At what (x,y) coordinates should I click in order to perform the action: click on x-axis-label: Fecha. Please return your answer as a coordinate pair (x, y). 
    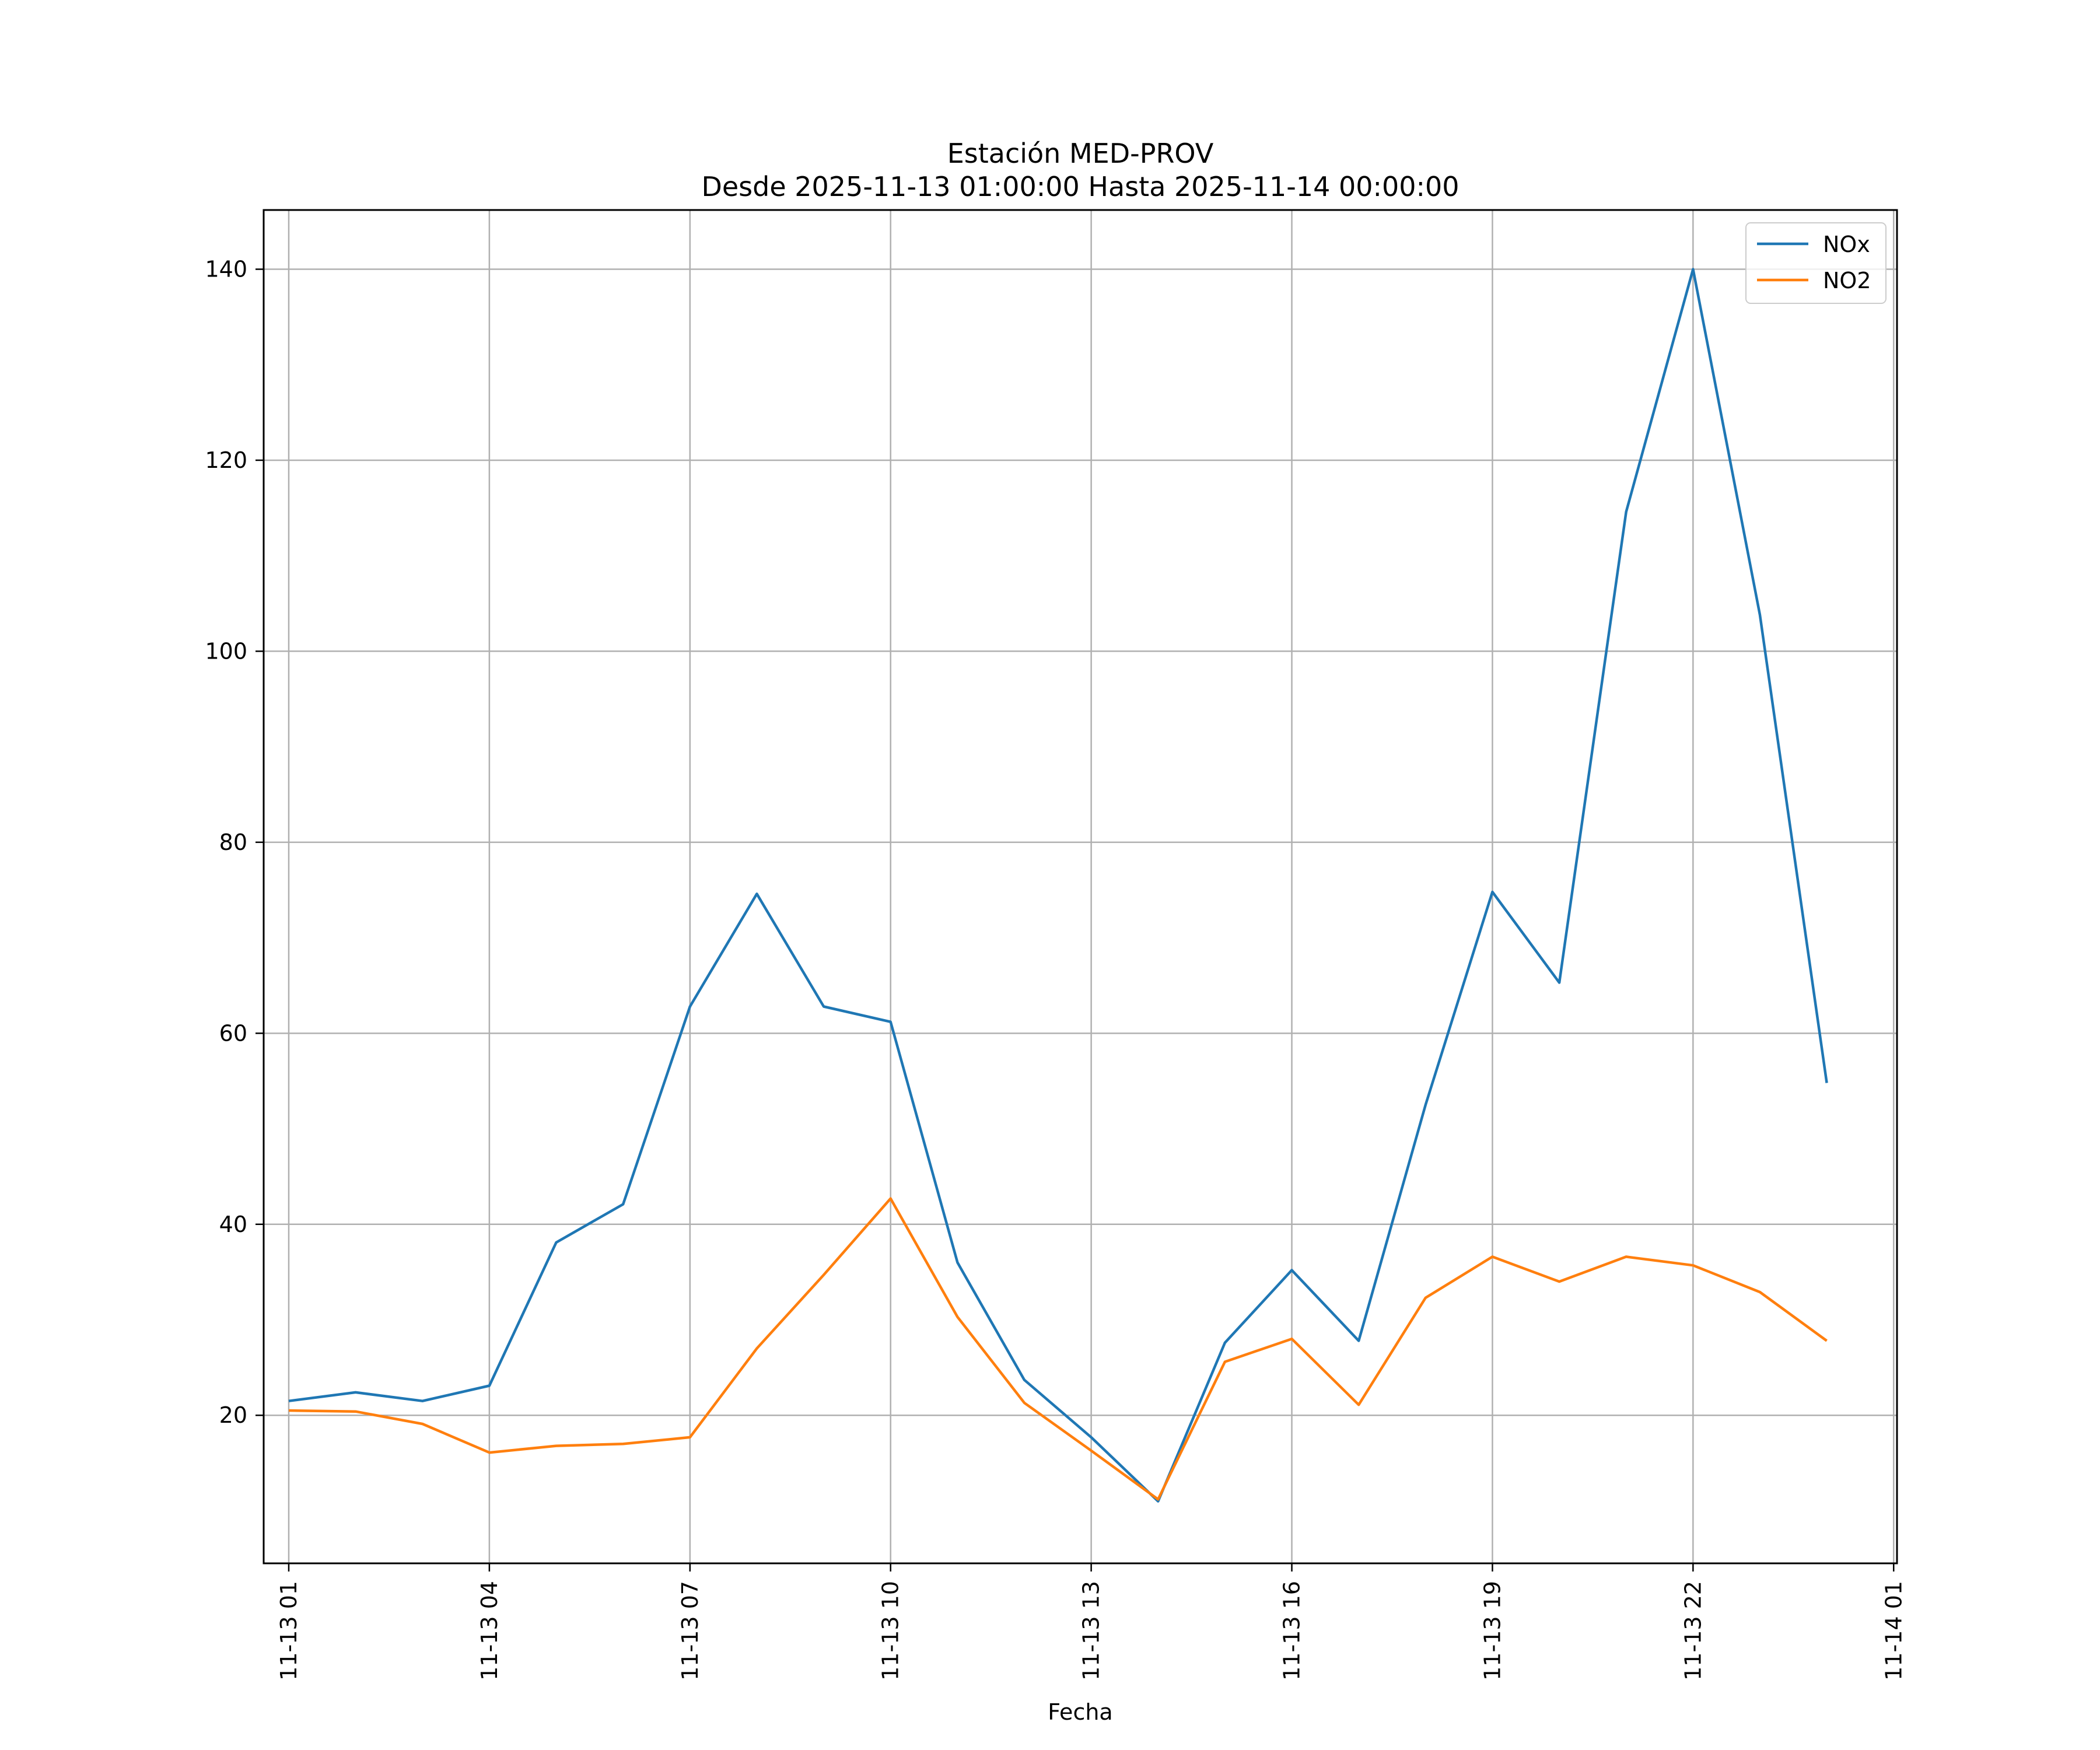
    Looking at the image, I should click on (1080, 1712).